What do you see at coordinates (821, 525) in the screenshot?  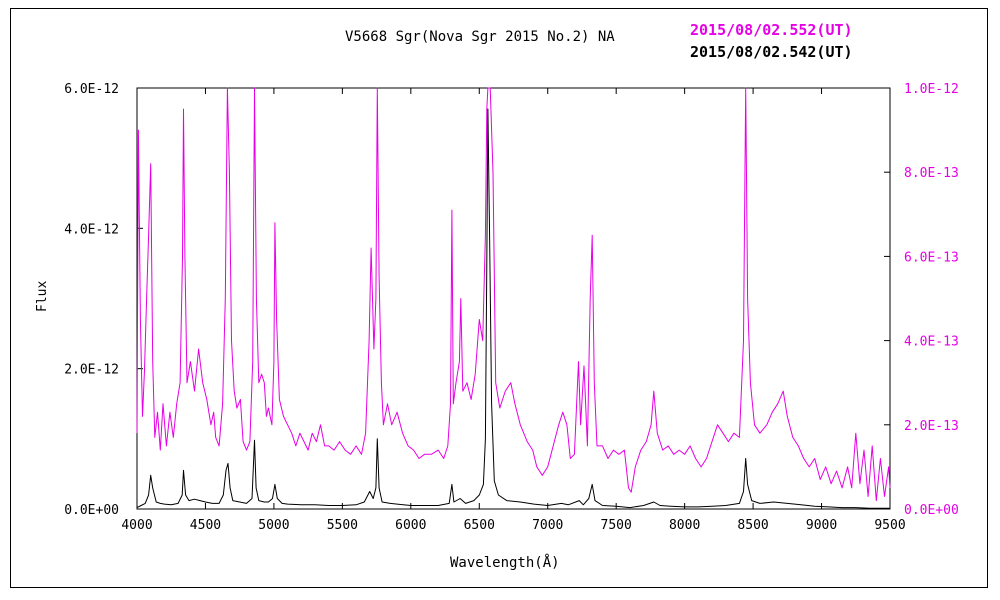 I see `x-tick-label: 9000` at bounding box center [821, 525].